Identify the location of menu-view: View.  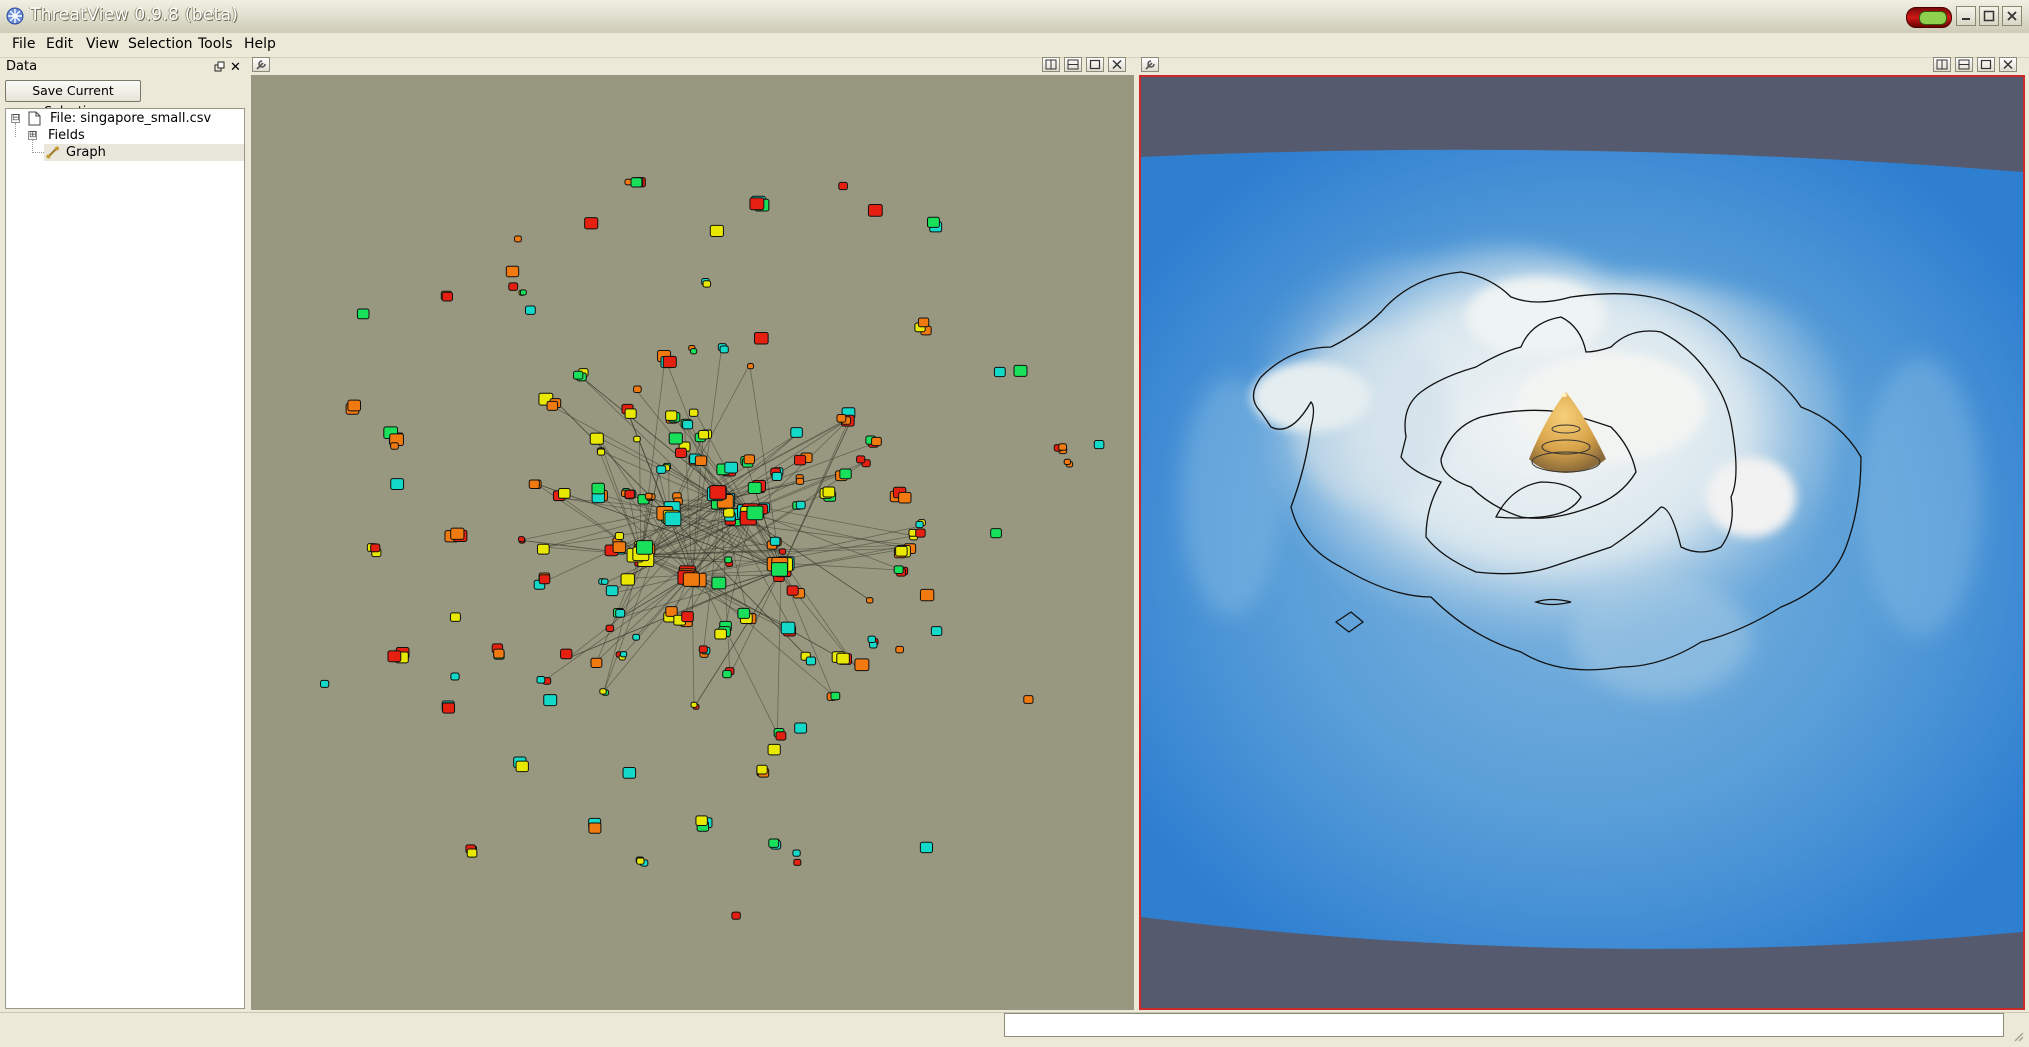
(102, 44).